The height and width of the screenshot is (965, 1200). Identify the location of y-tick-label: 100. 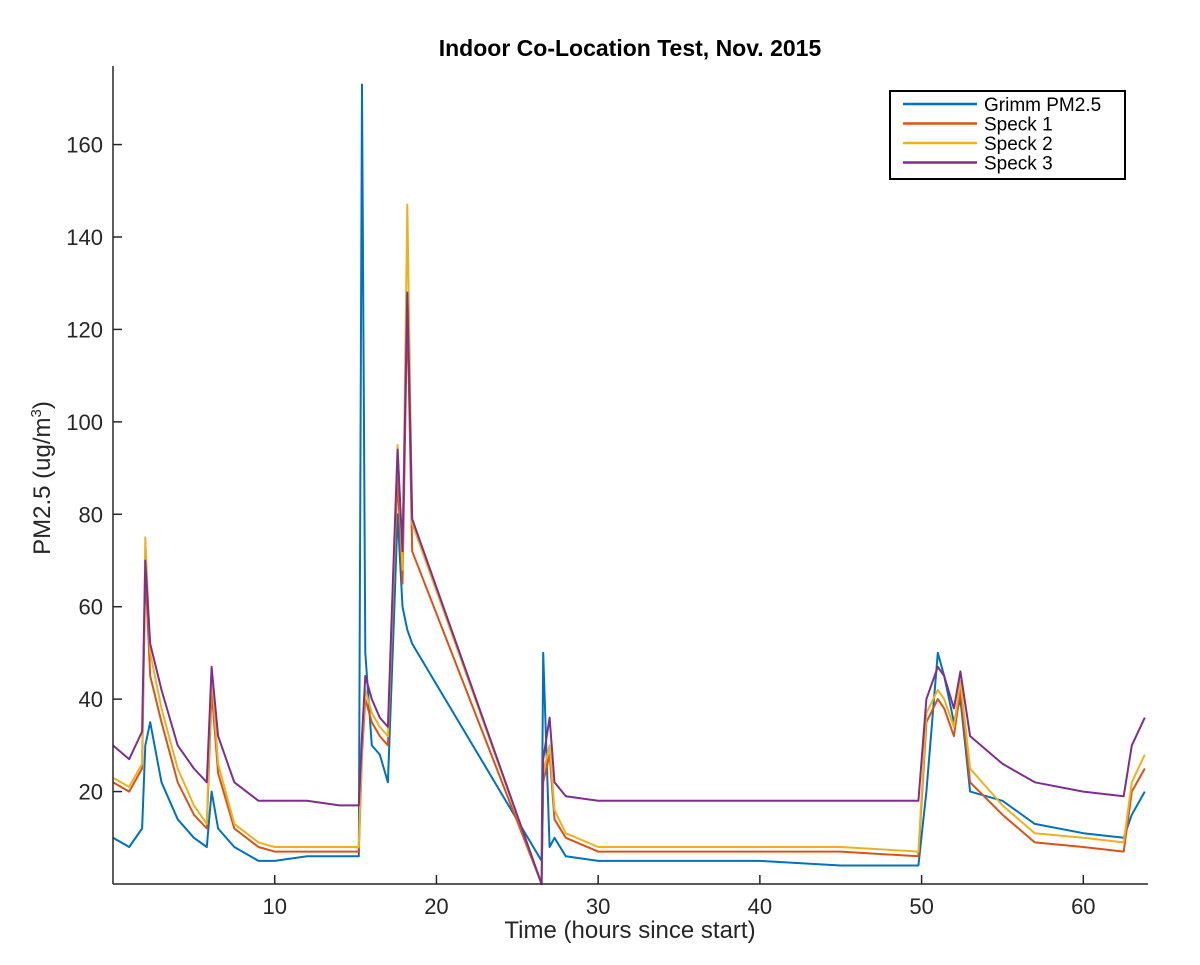
(84, 422).